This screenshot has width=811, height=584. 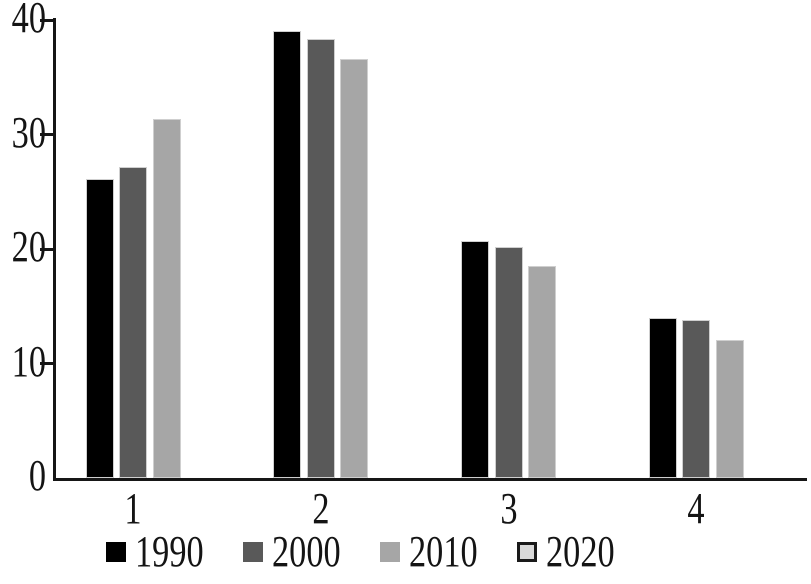 I want to click on legend-item-1990: 1990, so click(x=164, y=552).